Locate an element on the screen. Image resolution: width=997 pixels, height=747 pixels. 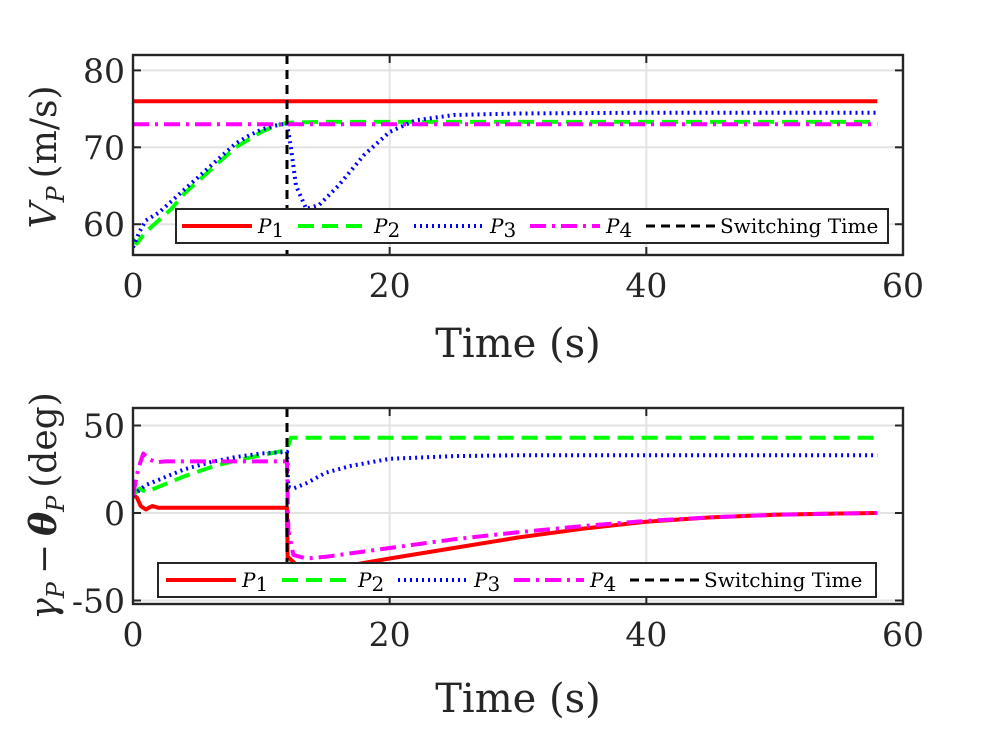
top-ytick-label: 60 is located at coordinates (104, 224).